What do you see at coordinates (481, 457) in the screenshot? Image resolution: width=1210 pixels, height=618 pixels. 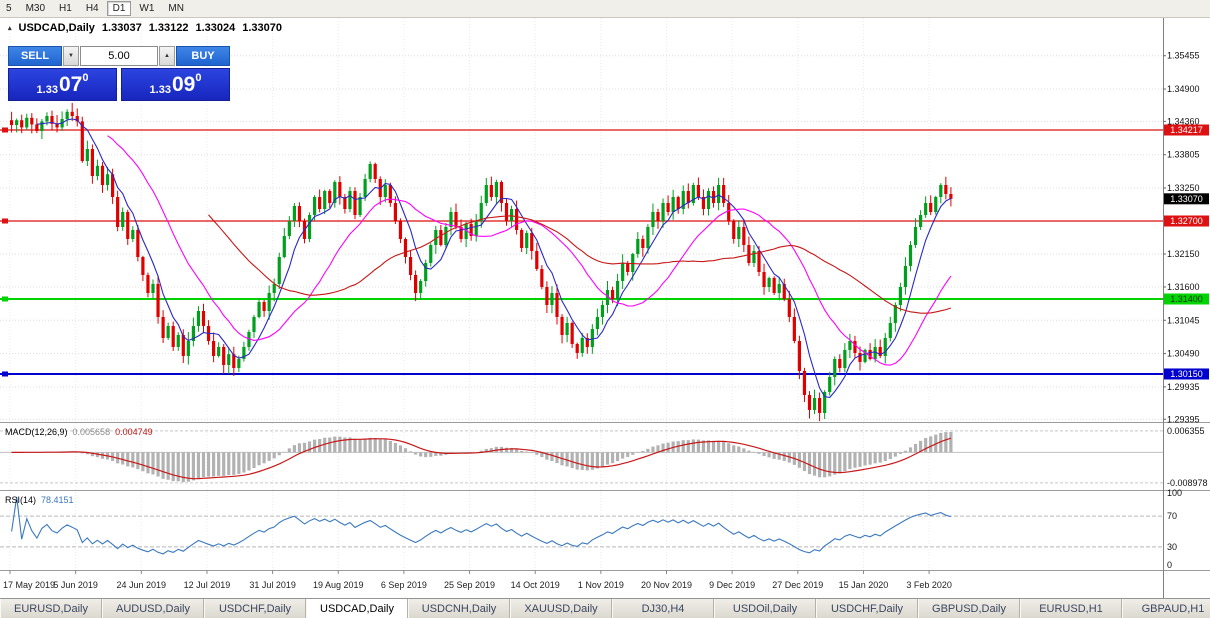 I see `macd-pane` at bounding box center [481, 457].